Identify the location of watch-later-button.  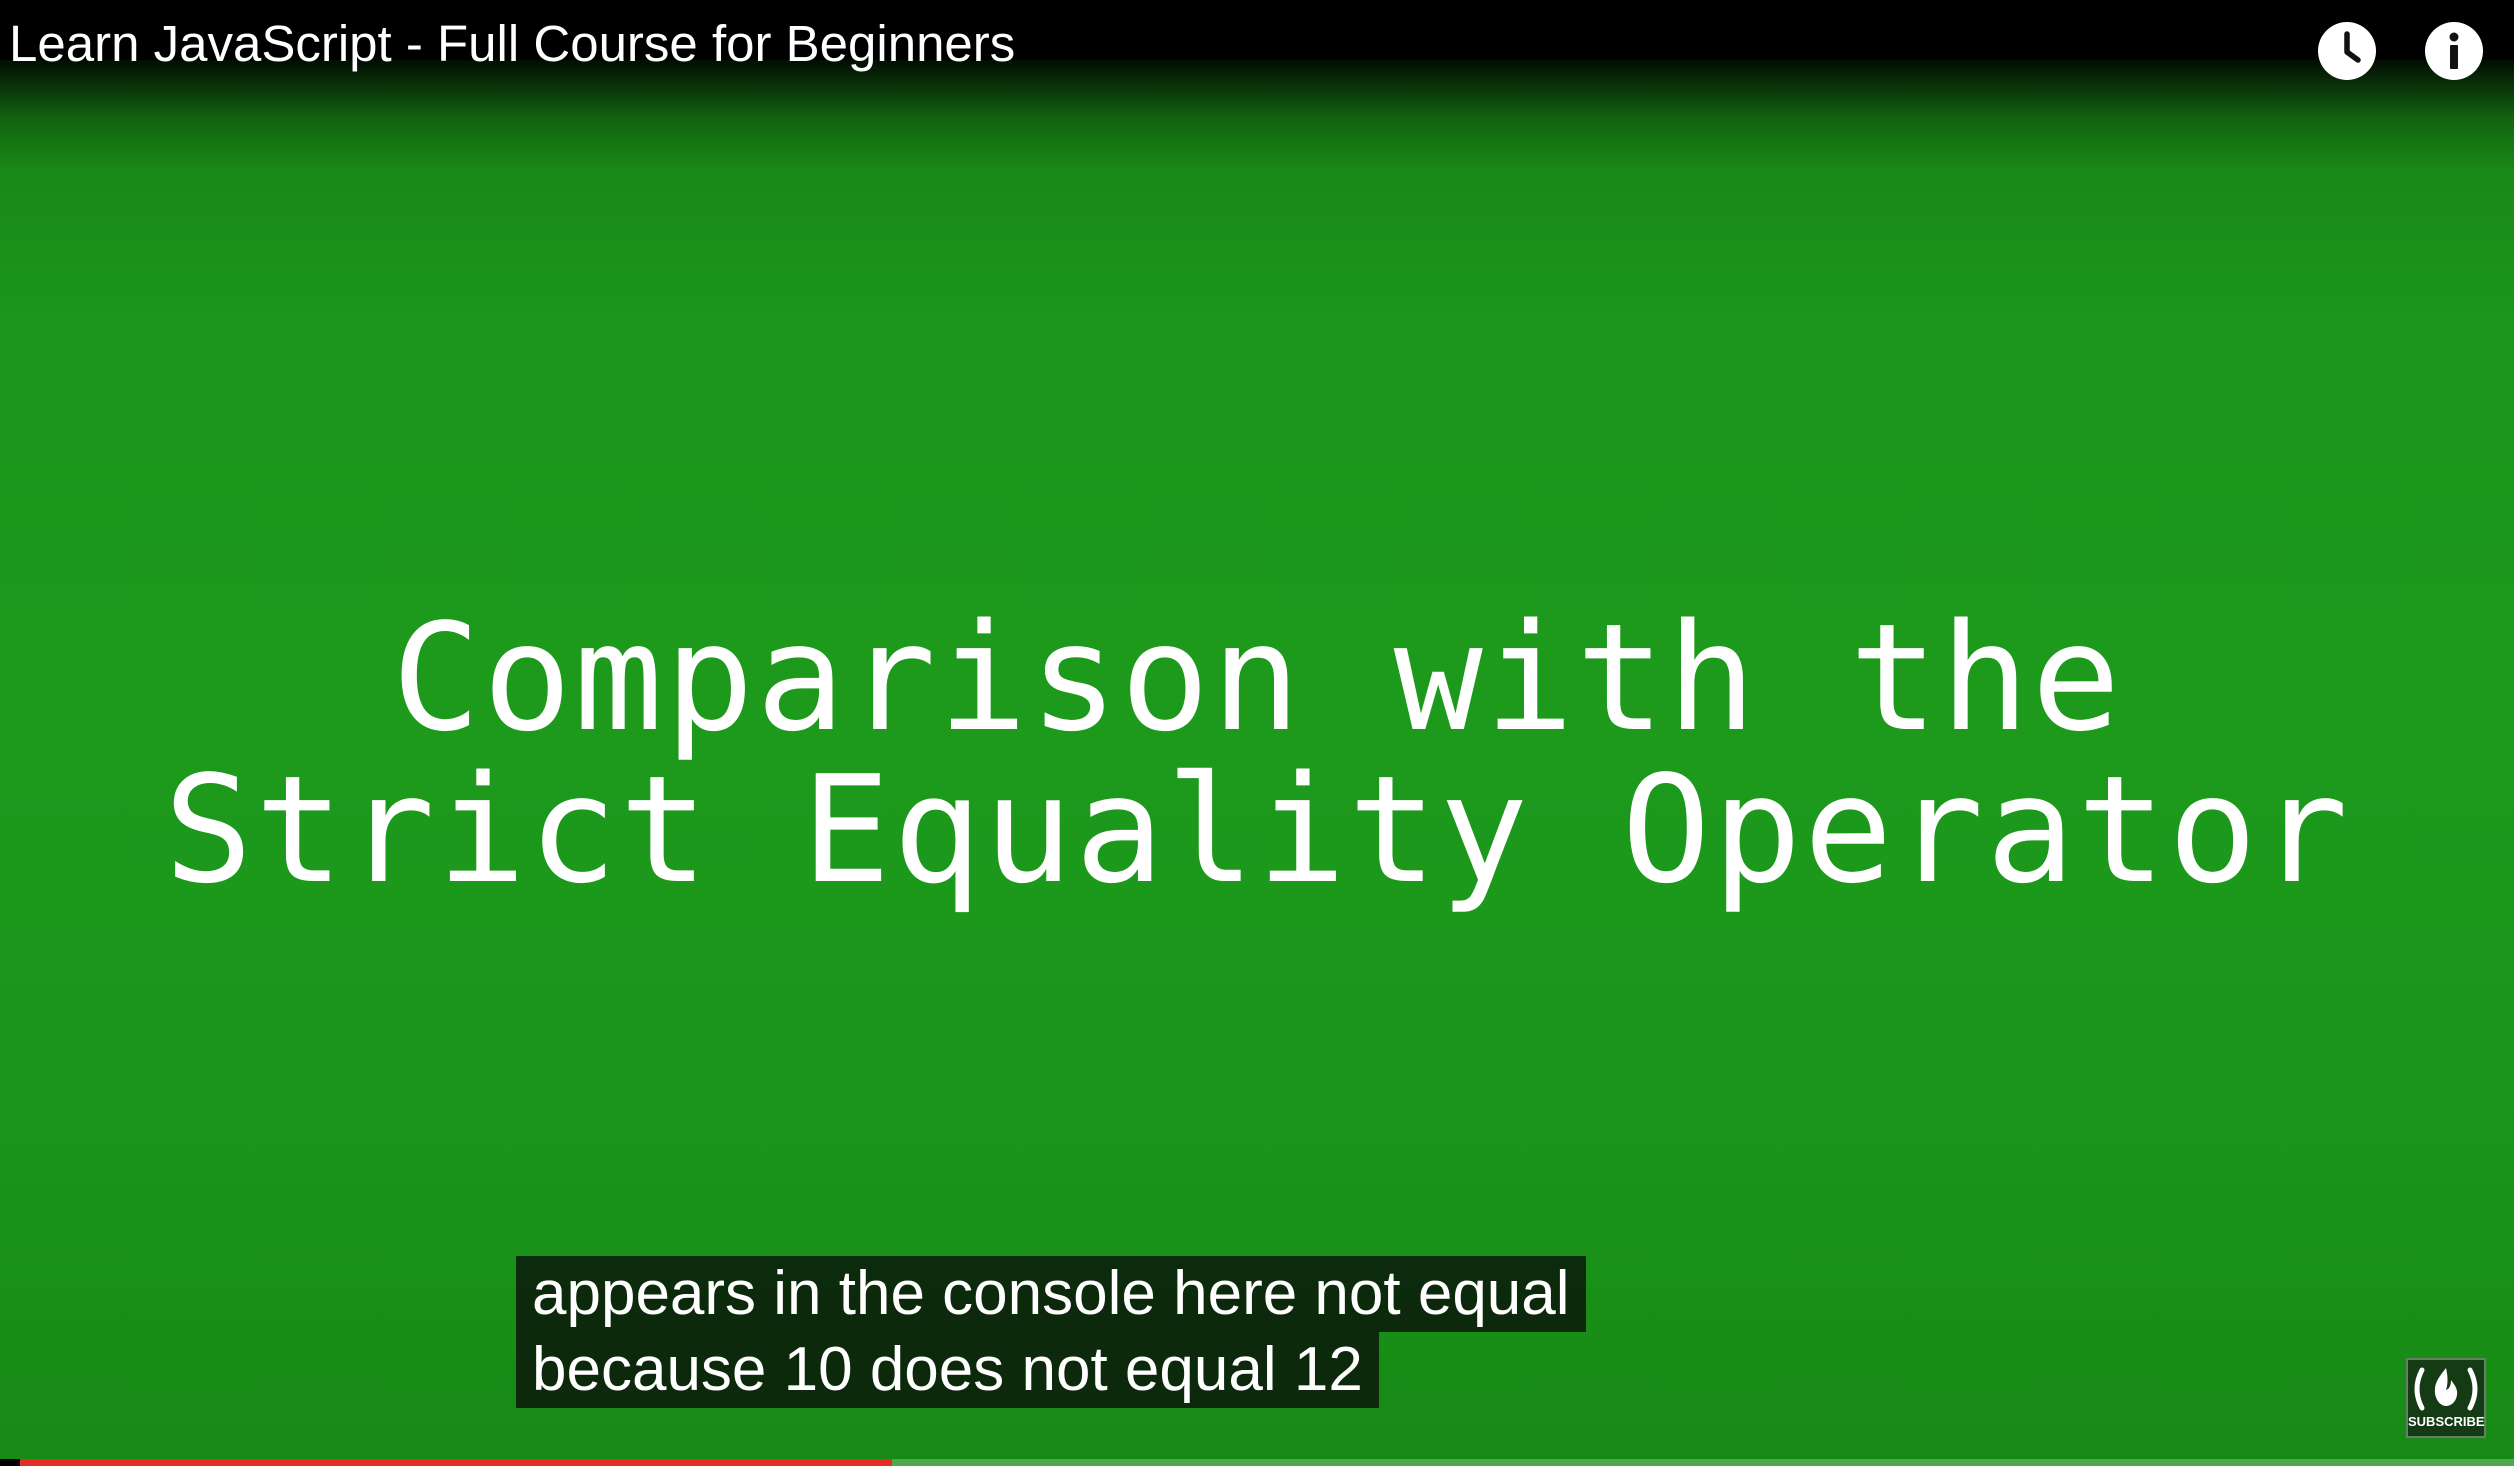
(2347, 51).